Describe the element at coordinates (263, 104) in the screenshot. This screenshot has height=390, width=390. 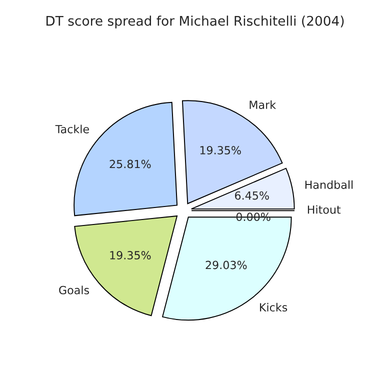
I see `slice-label: Mark` at that location.